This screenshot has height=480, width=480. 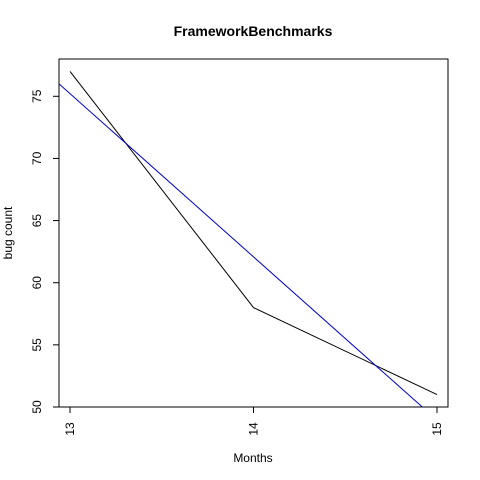 What do you see at coordinates (37, 221) in the screenshot?
I see `y-tick-label: 65` at bounding box center [37, 221].